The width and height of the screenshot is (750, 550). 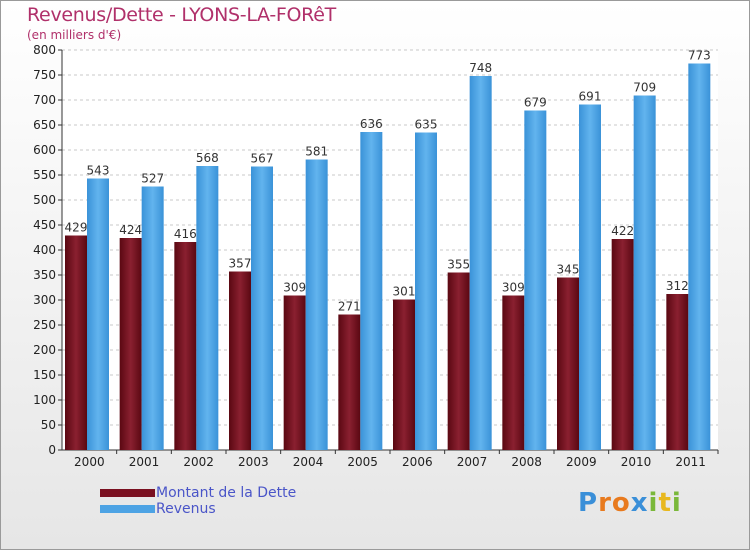 What do you see at coordinates (588, 503) in the screenshot?
I see `logo-letter: P` at bounding box center [588, 503].